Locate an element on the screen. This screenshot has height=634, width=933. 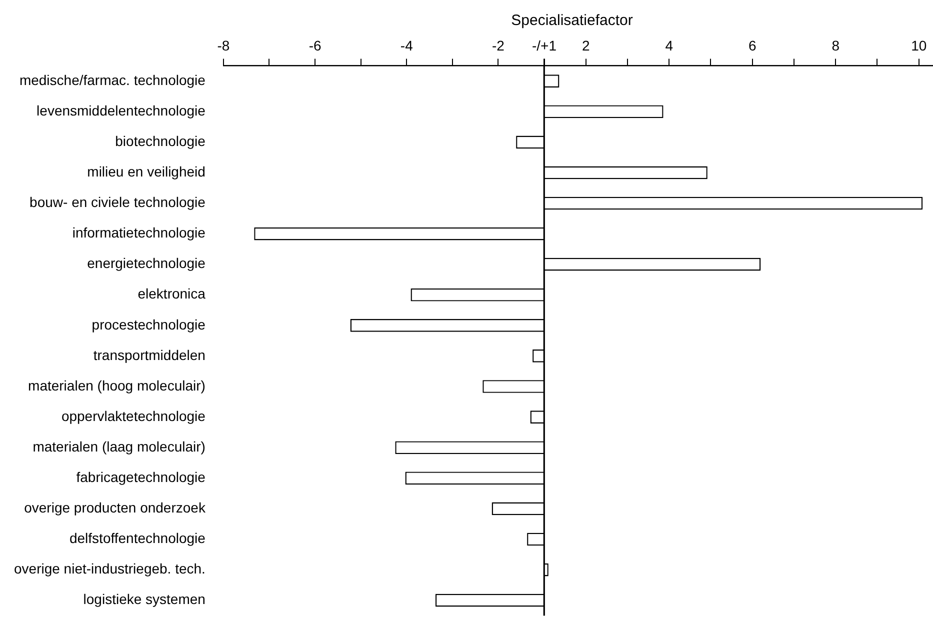
x-tick-label: -2 is located at coordinates (498, 45).